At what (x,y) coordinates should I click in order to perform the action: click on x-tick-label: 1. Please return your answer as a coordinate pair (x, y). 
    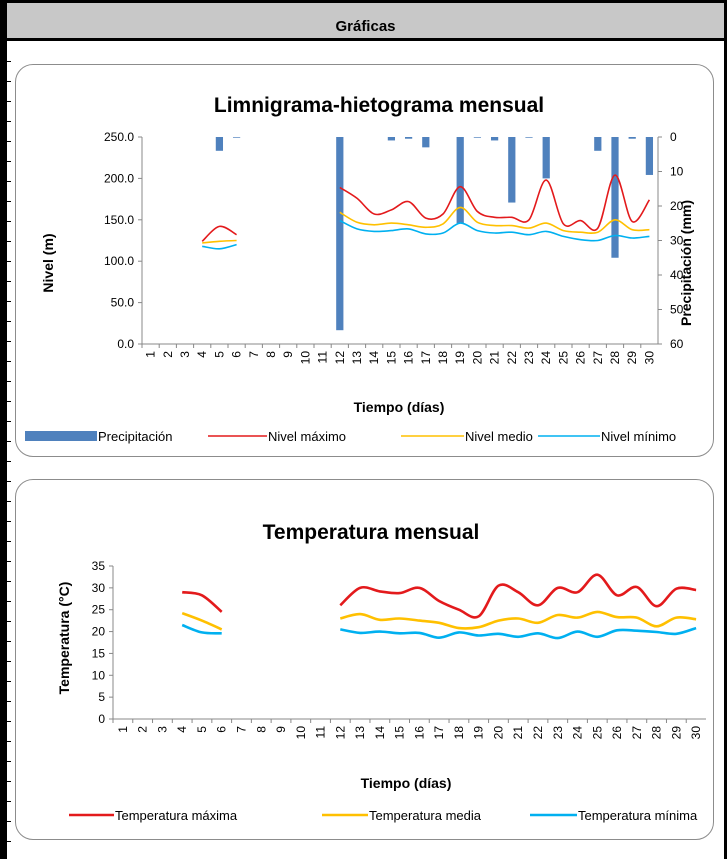
    Looking at the image, I should click on (151, 354).